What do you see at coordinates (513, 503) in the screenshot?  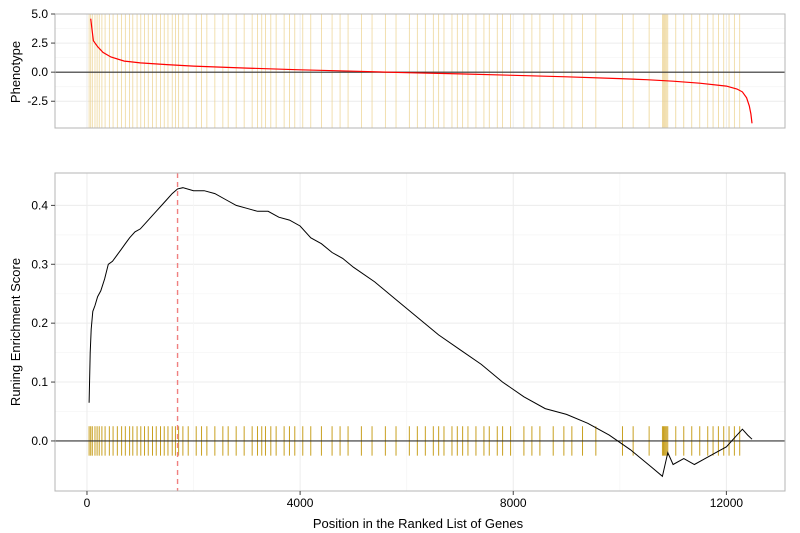 I see `x-tick-label: 8000` at bounding box center [513, 503].